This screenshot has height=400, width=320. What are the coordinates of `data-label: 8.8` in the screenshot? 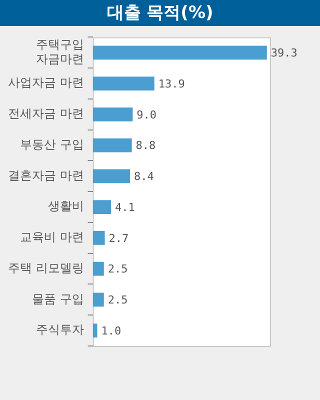 It's located at (146, 145).